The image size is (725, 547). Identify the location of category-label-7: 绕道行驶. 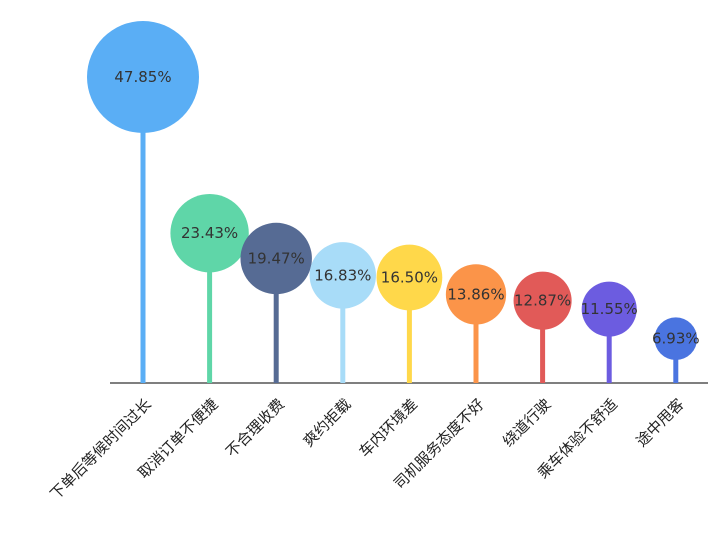
(526, 422).